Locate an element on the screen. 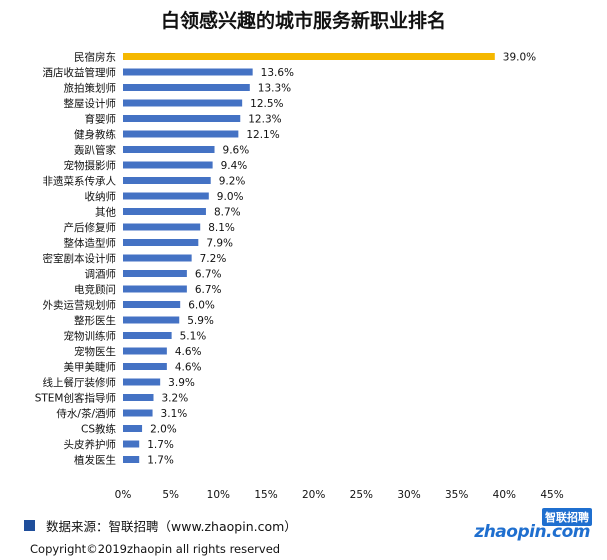 Image resolution: width=607 pixels, height=560 pixels. x-tick-label: 25% is located at coordinates (361, 495).